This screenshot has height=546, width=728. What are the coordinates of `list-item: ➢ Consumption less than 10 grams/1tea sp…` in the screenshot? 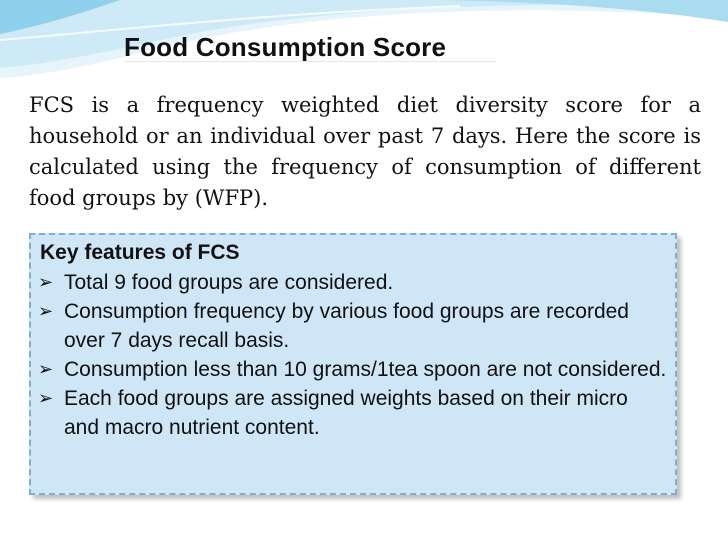 It's located at (353, 369).